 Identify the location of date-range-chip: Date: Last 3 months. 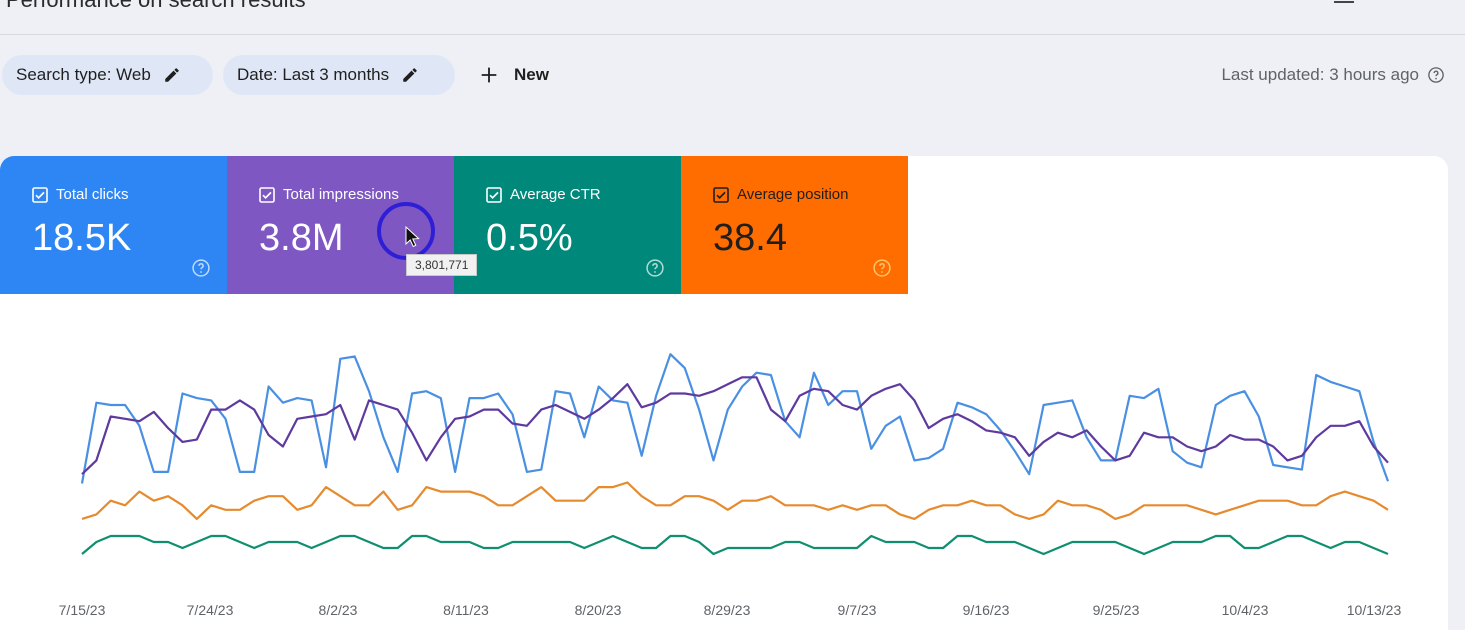
(339, 75).